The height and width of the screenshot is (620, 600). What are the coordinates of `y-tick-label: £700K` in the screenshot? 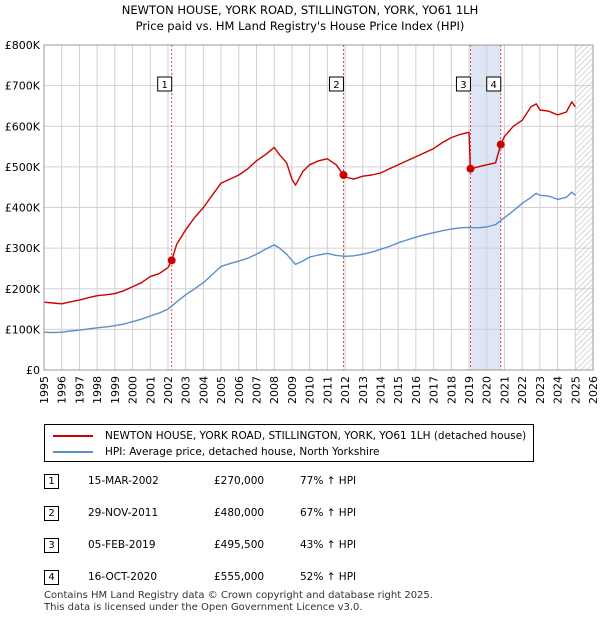 It's located at (23, 86).